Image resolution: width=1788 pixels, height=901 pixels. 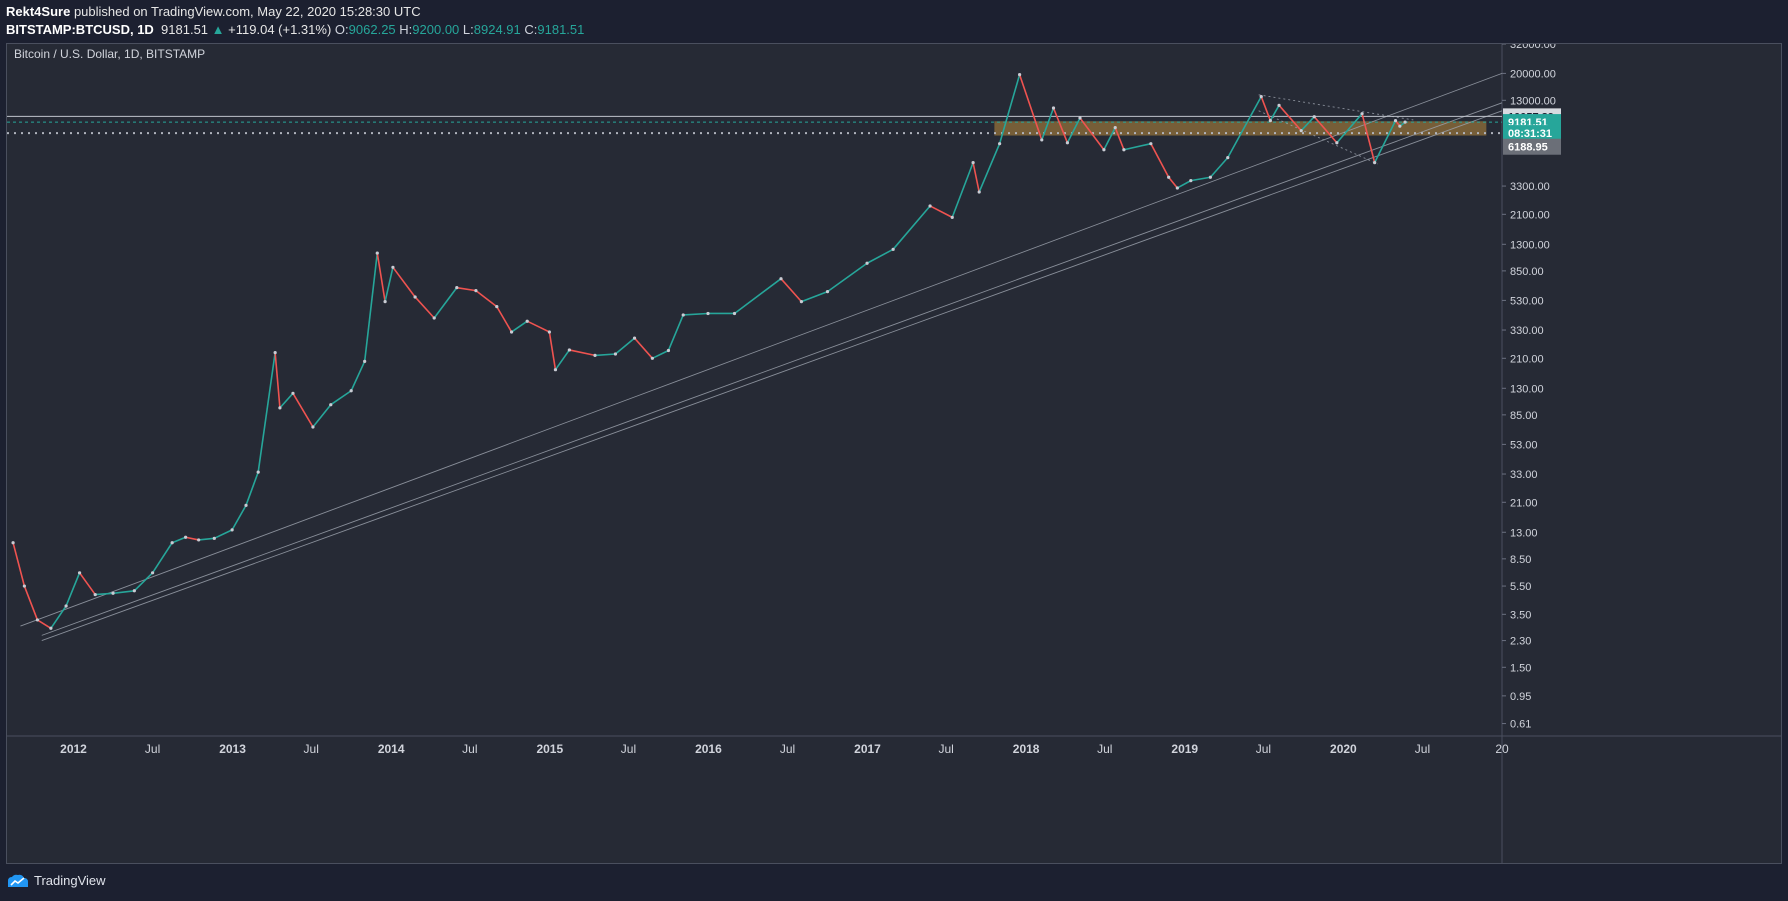 What do you see at coordinates (280, 29) in the screenshot?
I see `price-change: +119.04 (+1.31%)` at bounding box center [280, 29].